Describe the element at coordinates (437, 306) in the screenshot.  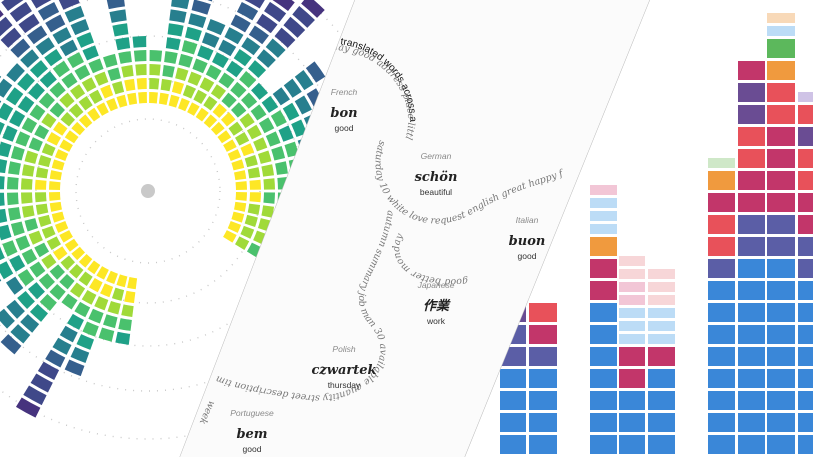
I see `word-term: 作業` at that location.